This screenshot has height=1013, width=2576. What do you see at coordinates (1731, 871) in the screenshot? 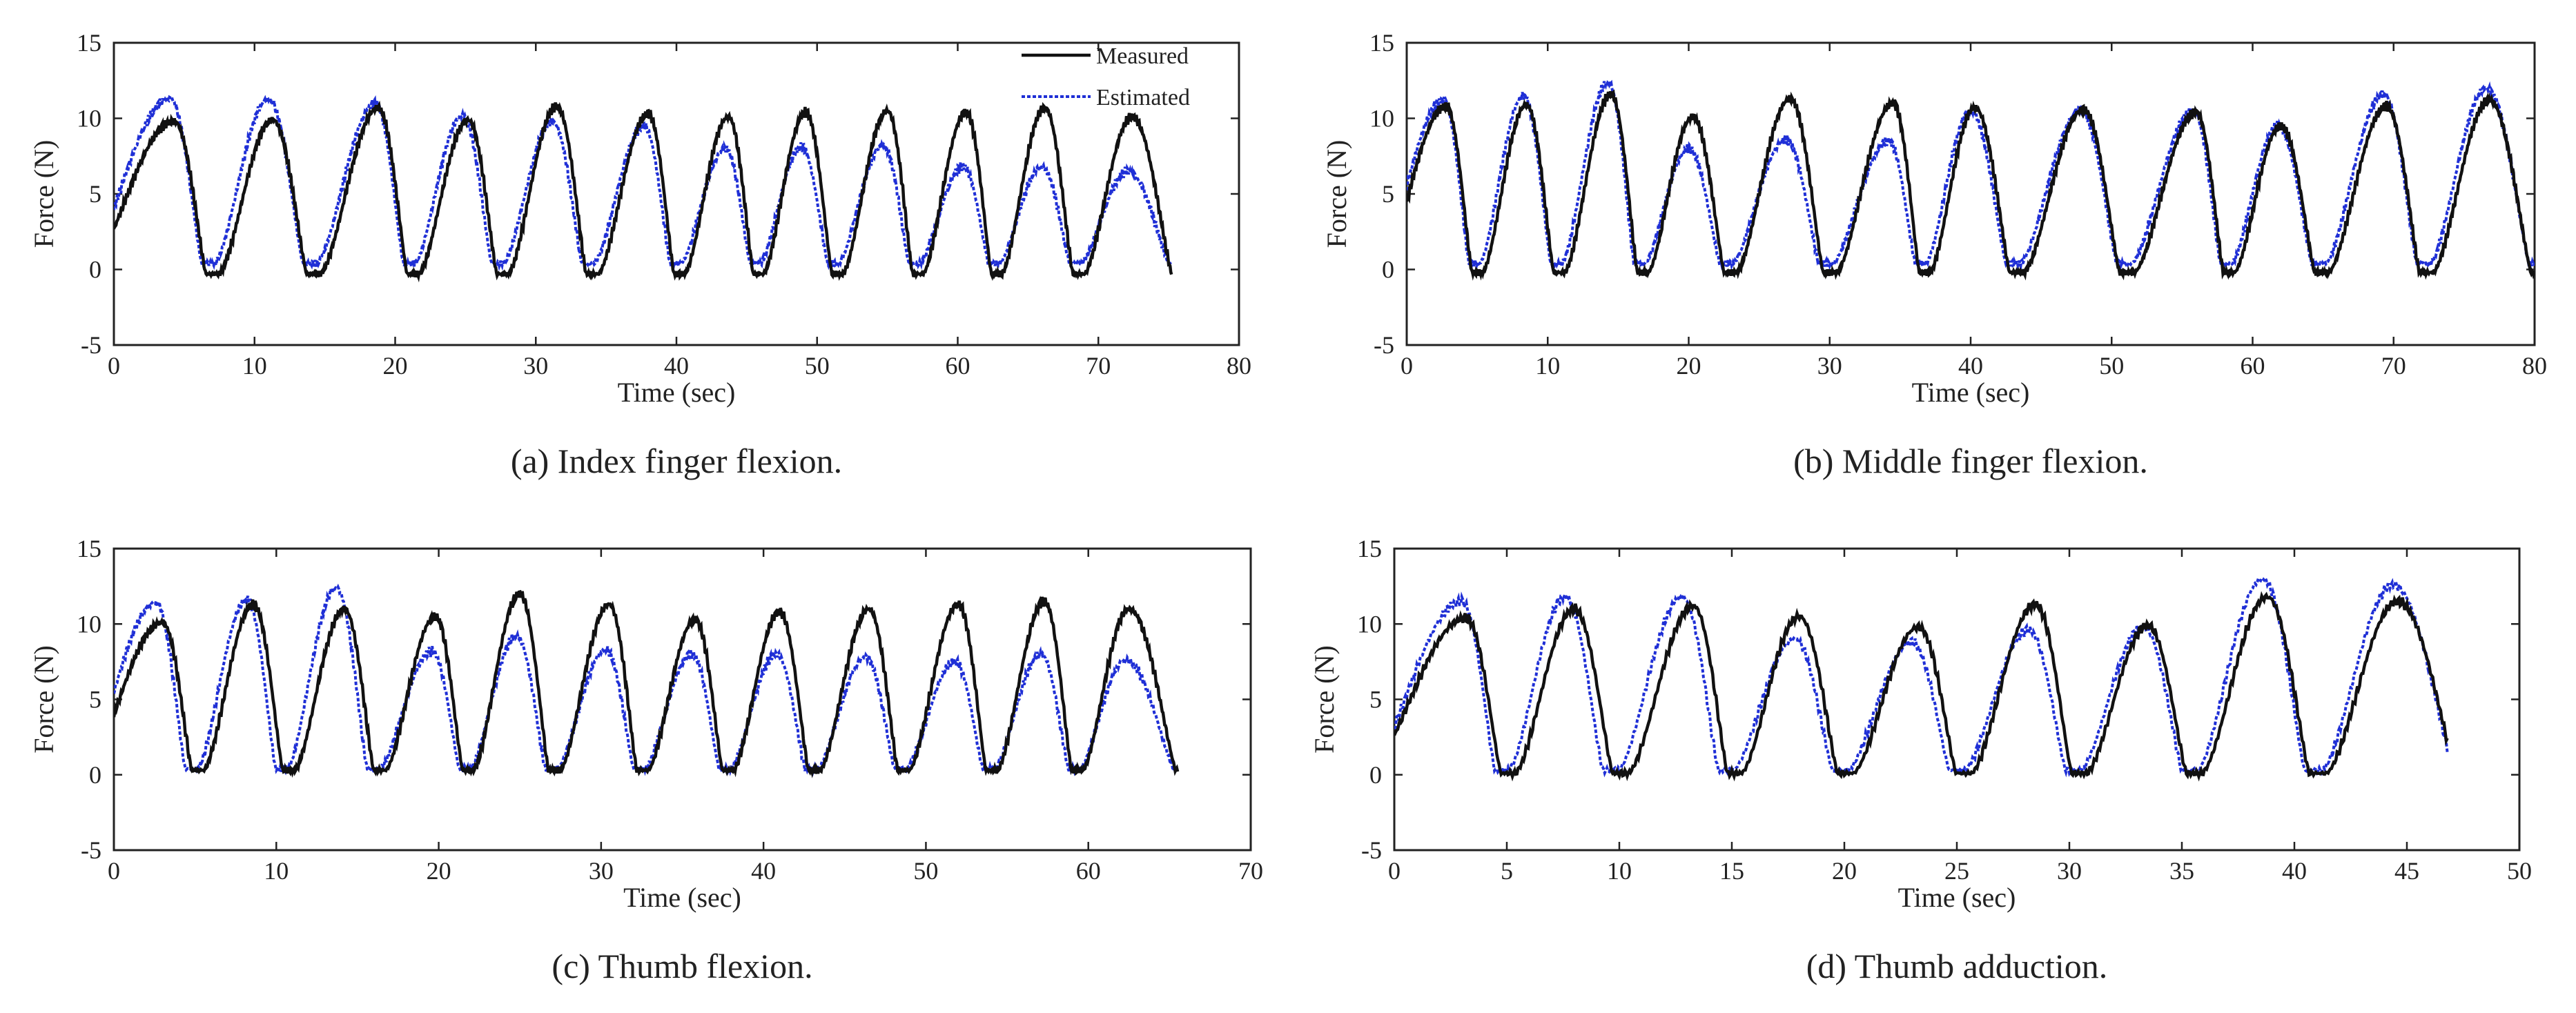
I see `x-tick-label: 15` at bounding box center [1731, 871].